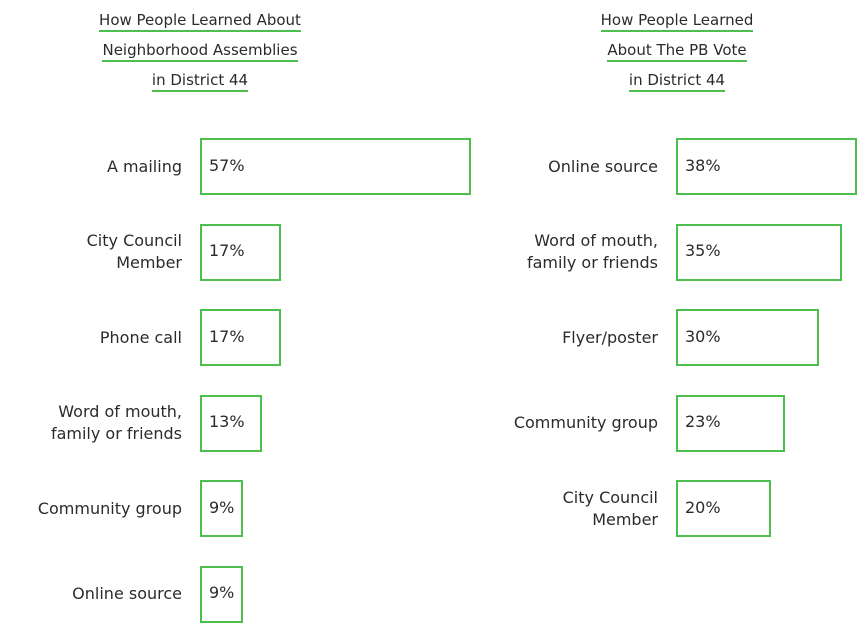 The image size is (857, 623). I want to click on category-line: A mailing, so click(144, 166).